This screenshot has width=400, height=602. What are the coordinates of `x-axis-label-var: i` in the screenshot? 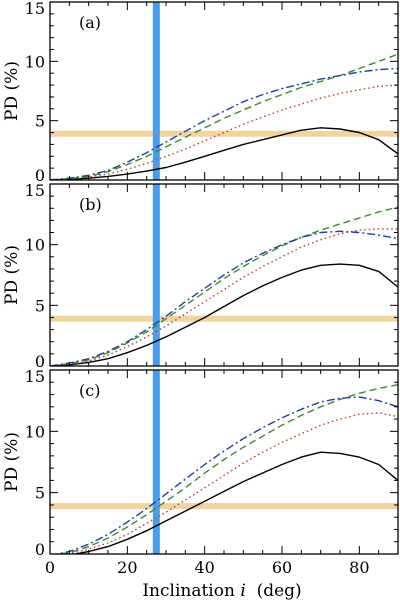 It's located at (242, 591).